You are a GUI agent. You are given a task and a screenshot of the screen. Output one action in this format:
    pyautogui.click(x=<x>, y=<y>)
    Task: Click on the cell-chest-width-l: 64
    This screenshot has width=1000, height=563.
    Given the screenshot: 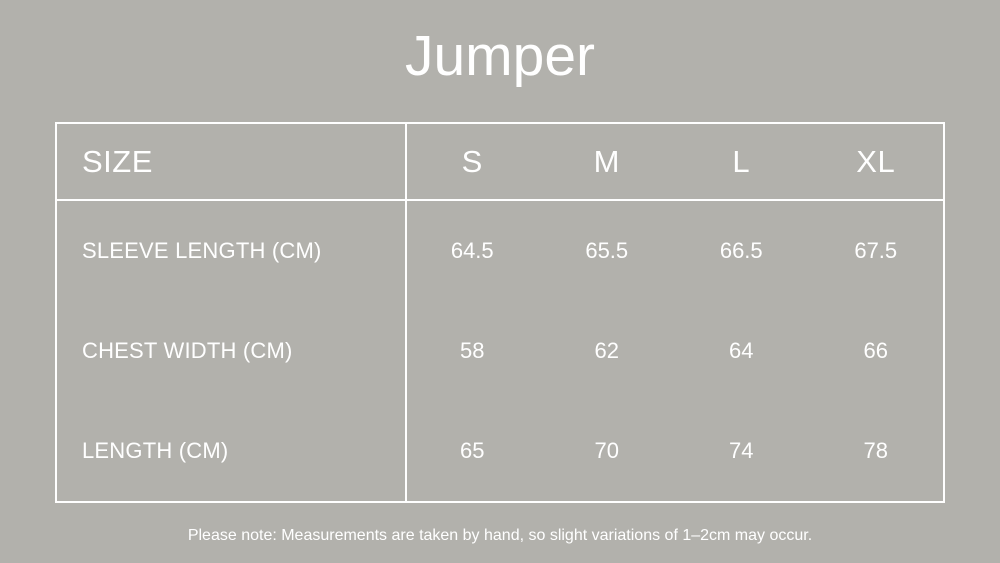 What is the action you would take?
    pyautogui.click(x=741, y=350)
    